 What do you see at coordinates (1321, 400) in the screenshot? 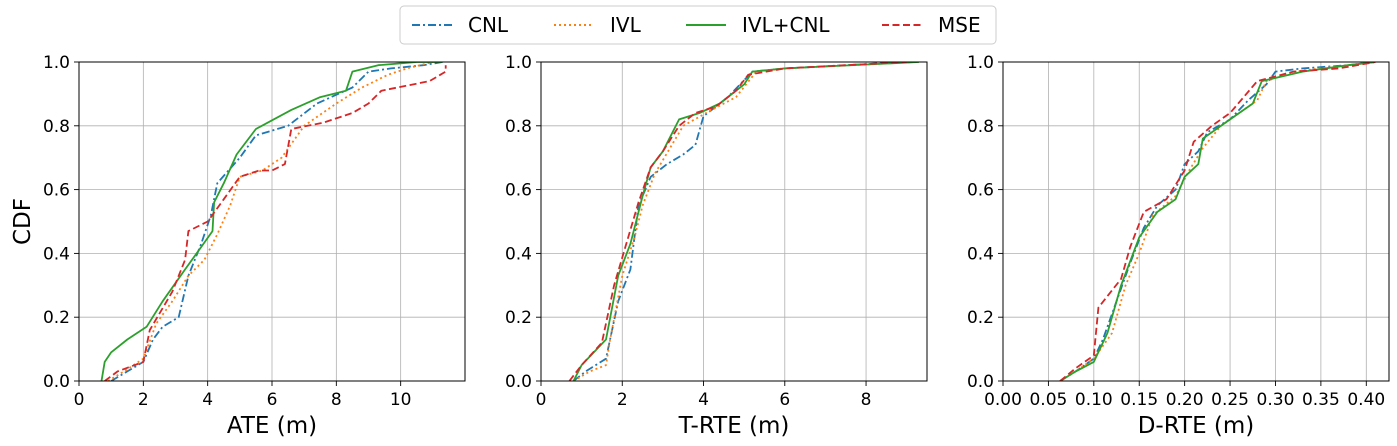
I see `x-tick-label: 0.35` at bounding box center [1321, 400].